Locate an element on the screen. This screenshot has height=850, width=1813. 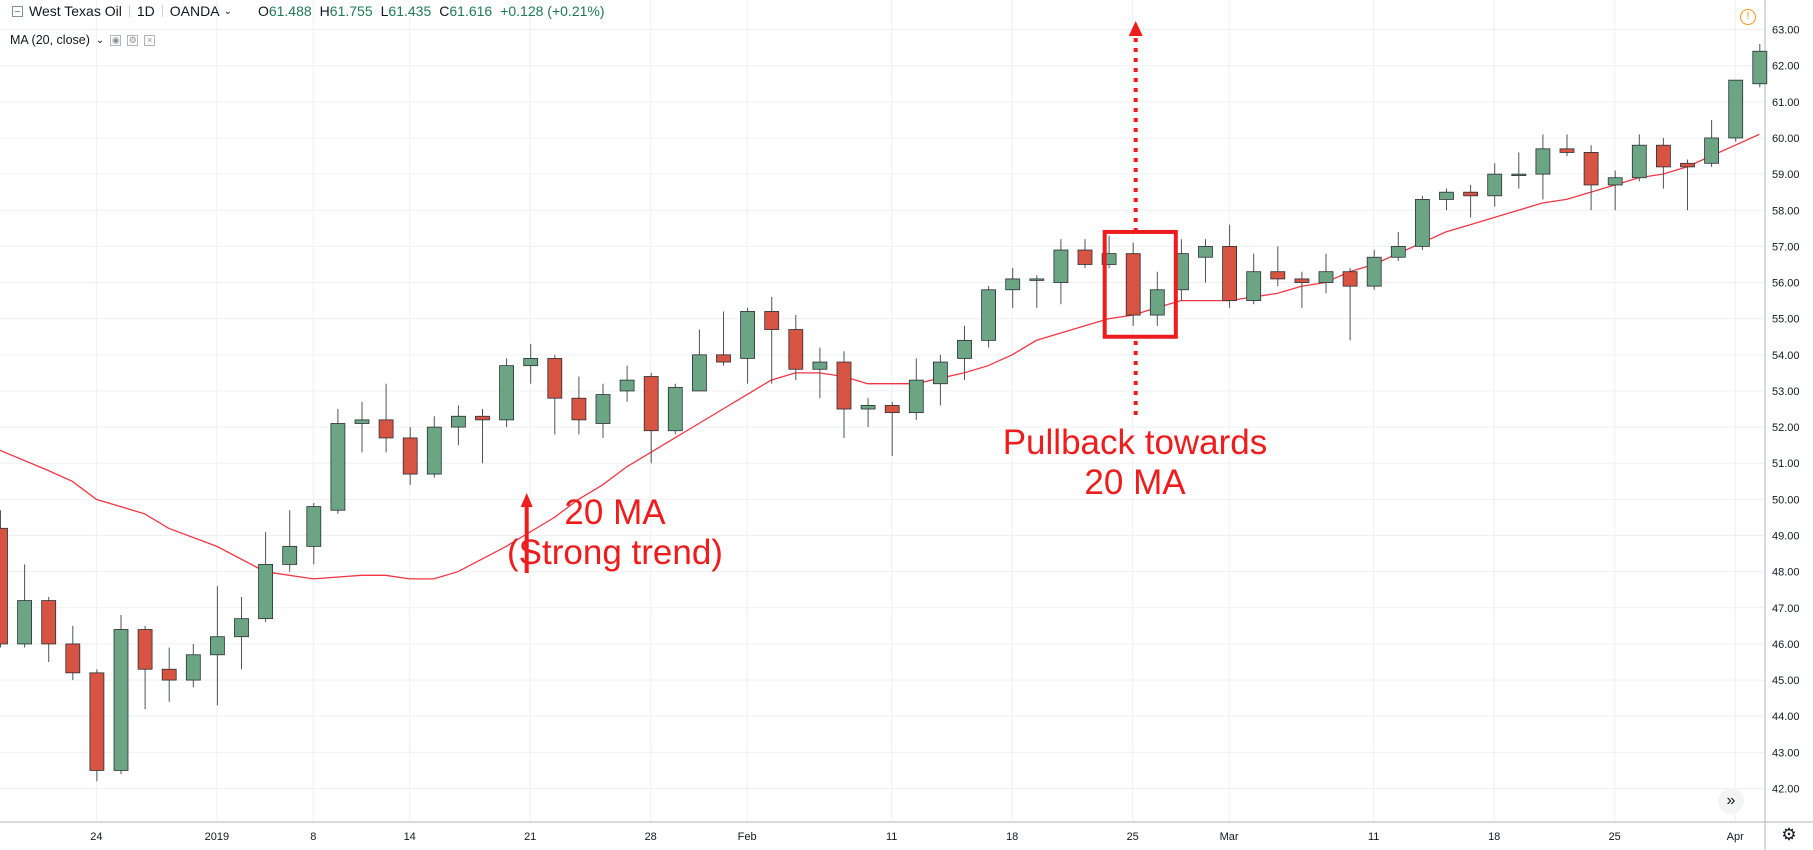
double-chevron-right-icon: » is located at coordinates (1731, 801).